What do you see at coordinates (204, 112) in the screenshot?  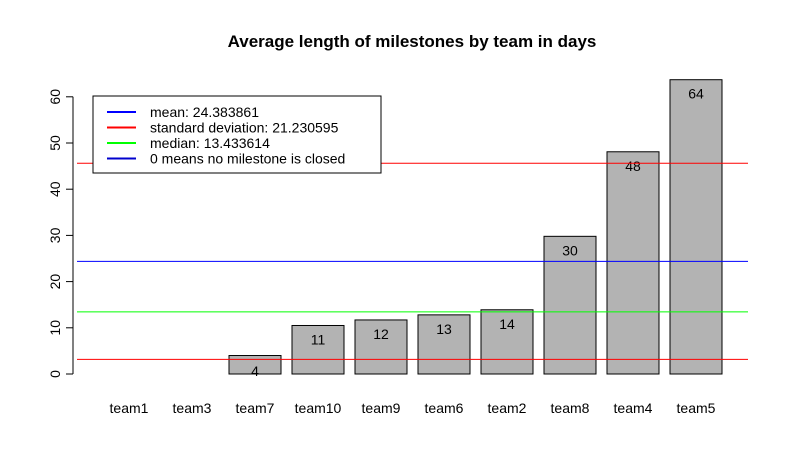 I see `legend-entry-0: mean: 24.383861` at bounding box center [204, 112].